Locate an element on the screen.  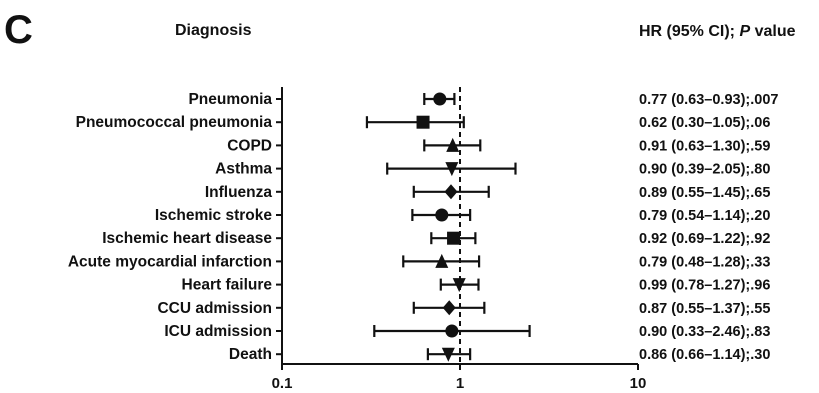
x-tick-label: 1 is located at coordinates (460, 383).